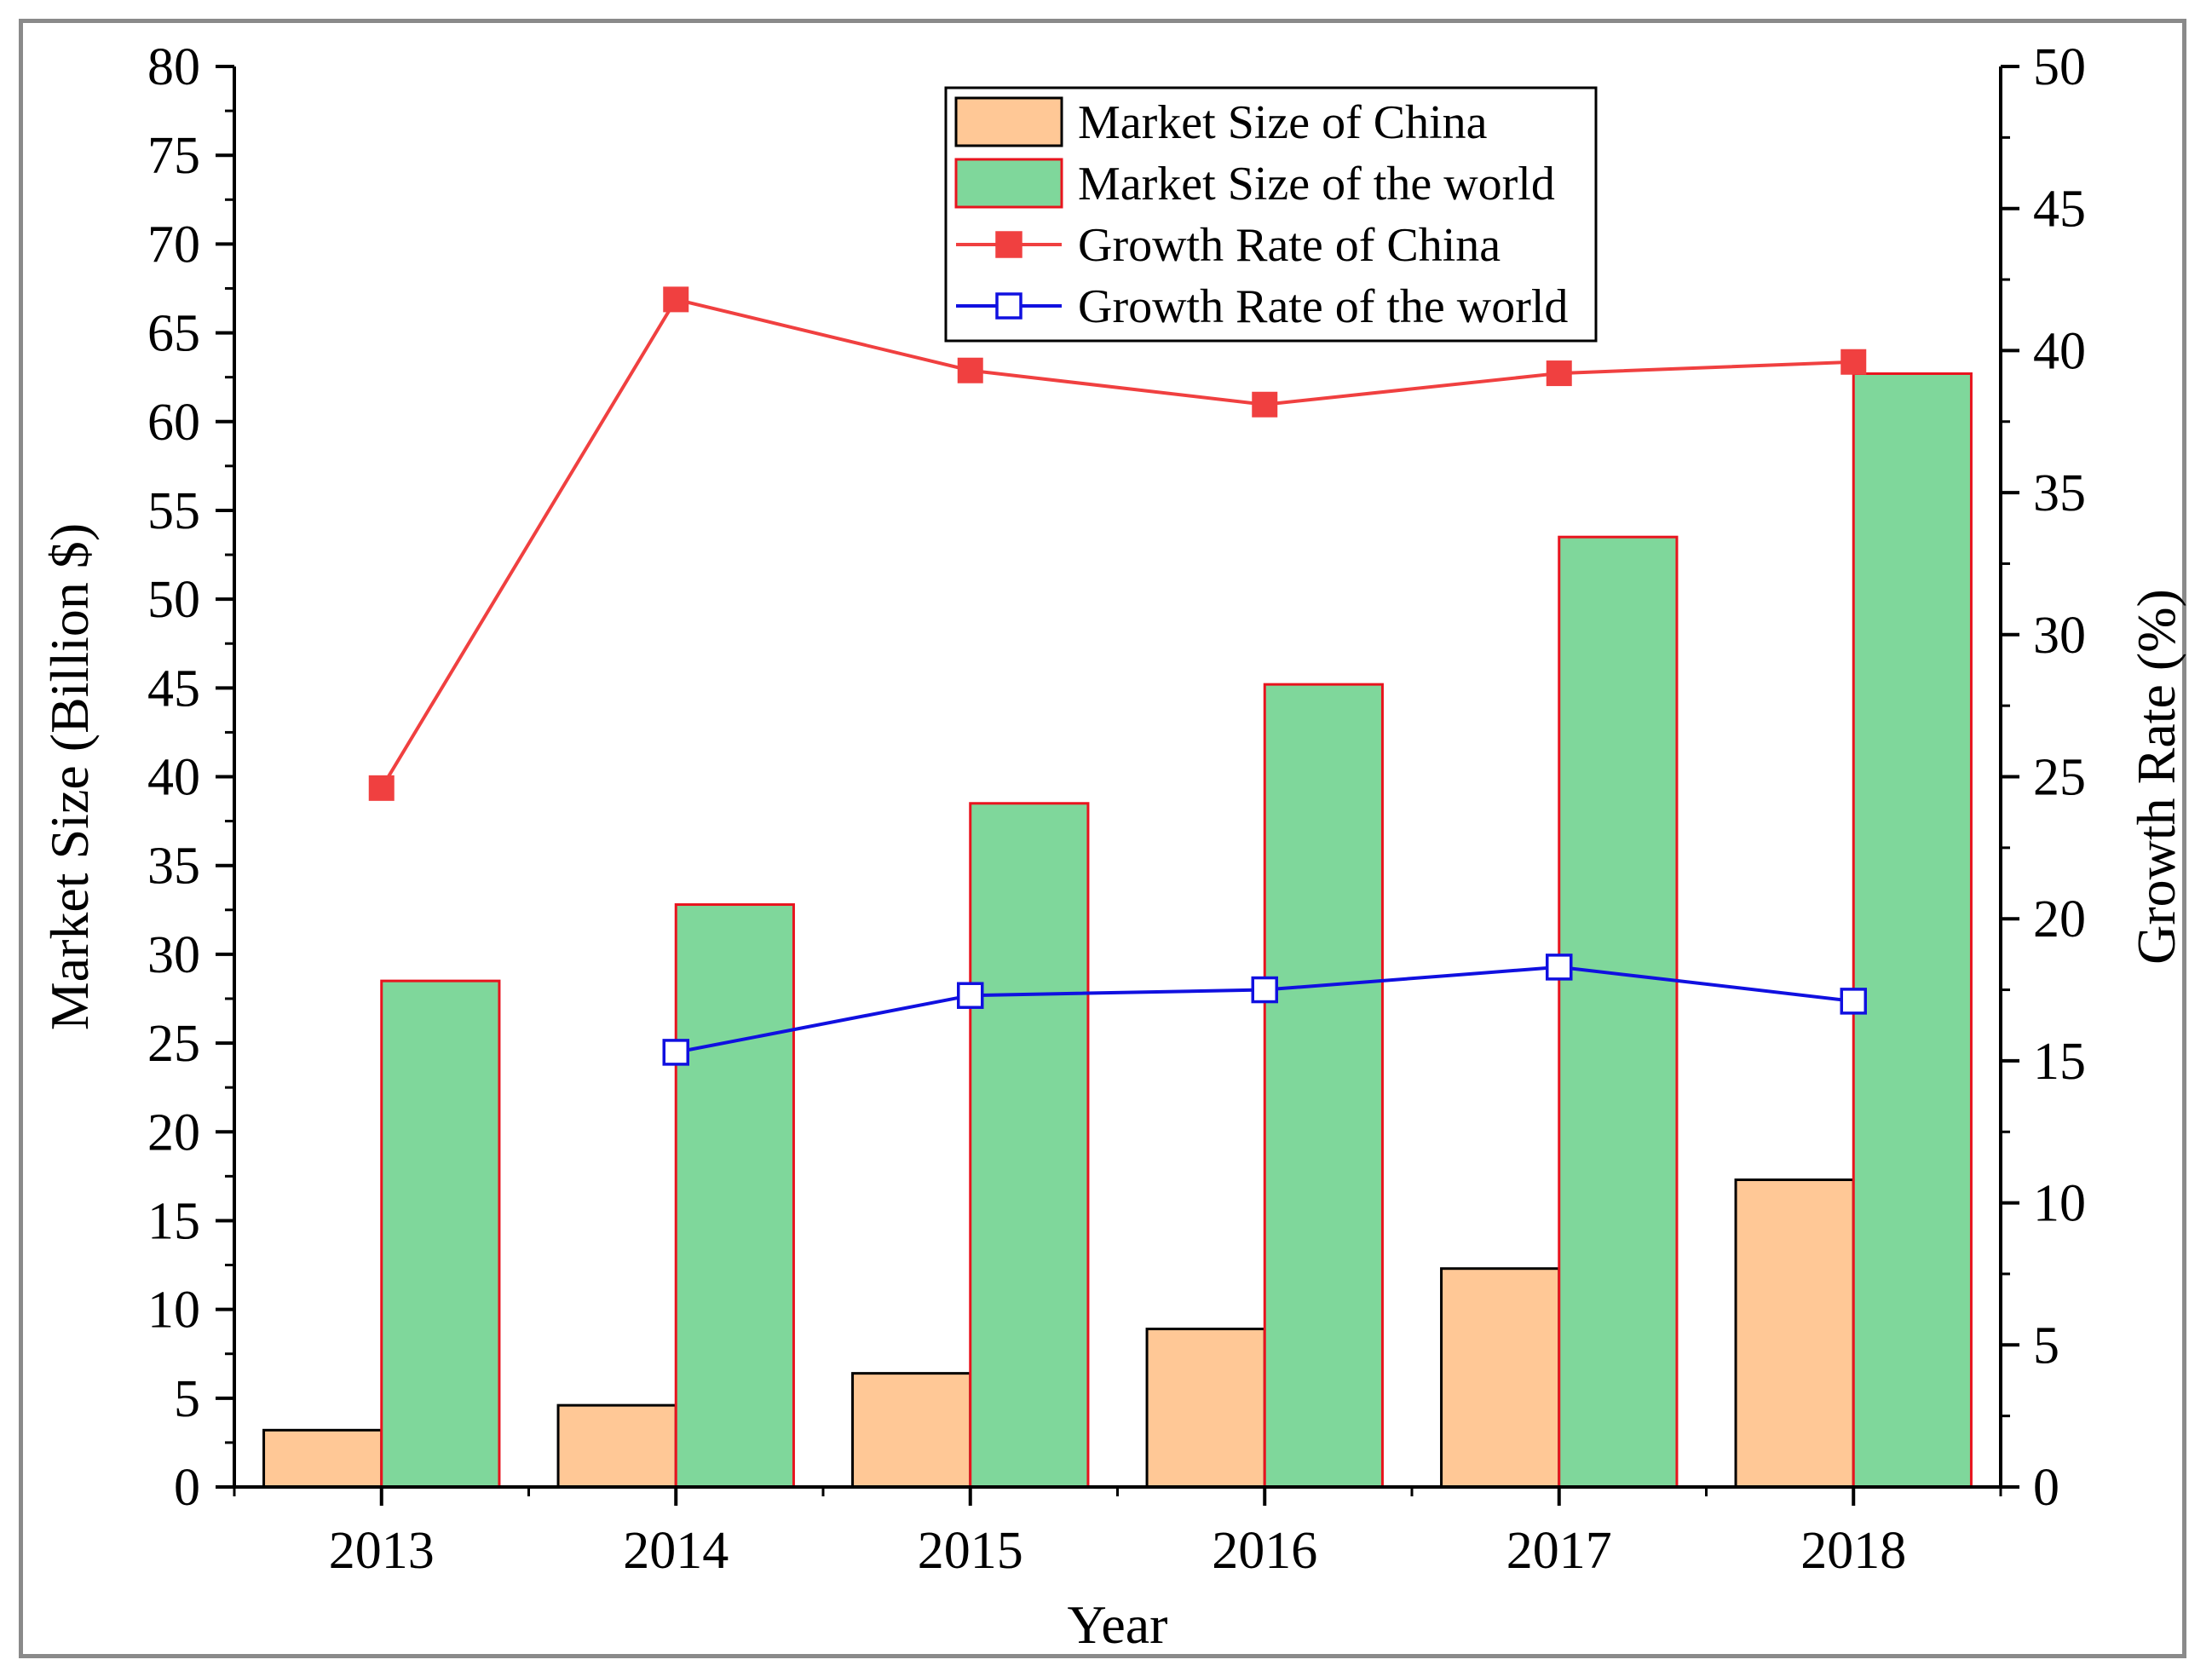 The image size is (2212, 1677). What do you see at coordinates (173, 1311) in the screenshot?
I see `y-tick-label: 10` at bounding box center [173, 1311].